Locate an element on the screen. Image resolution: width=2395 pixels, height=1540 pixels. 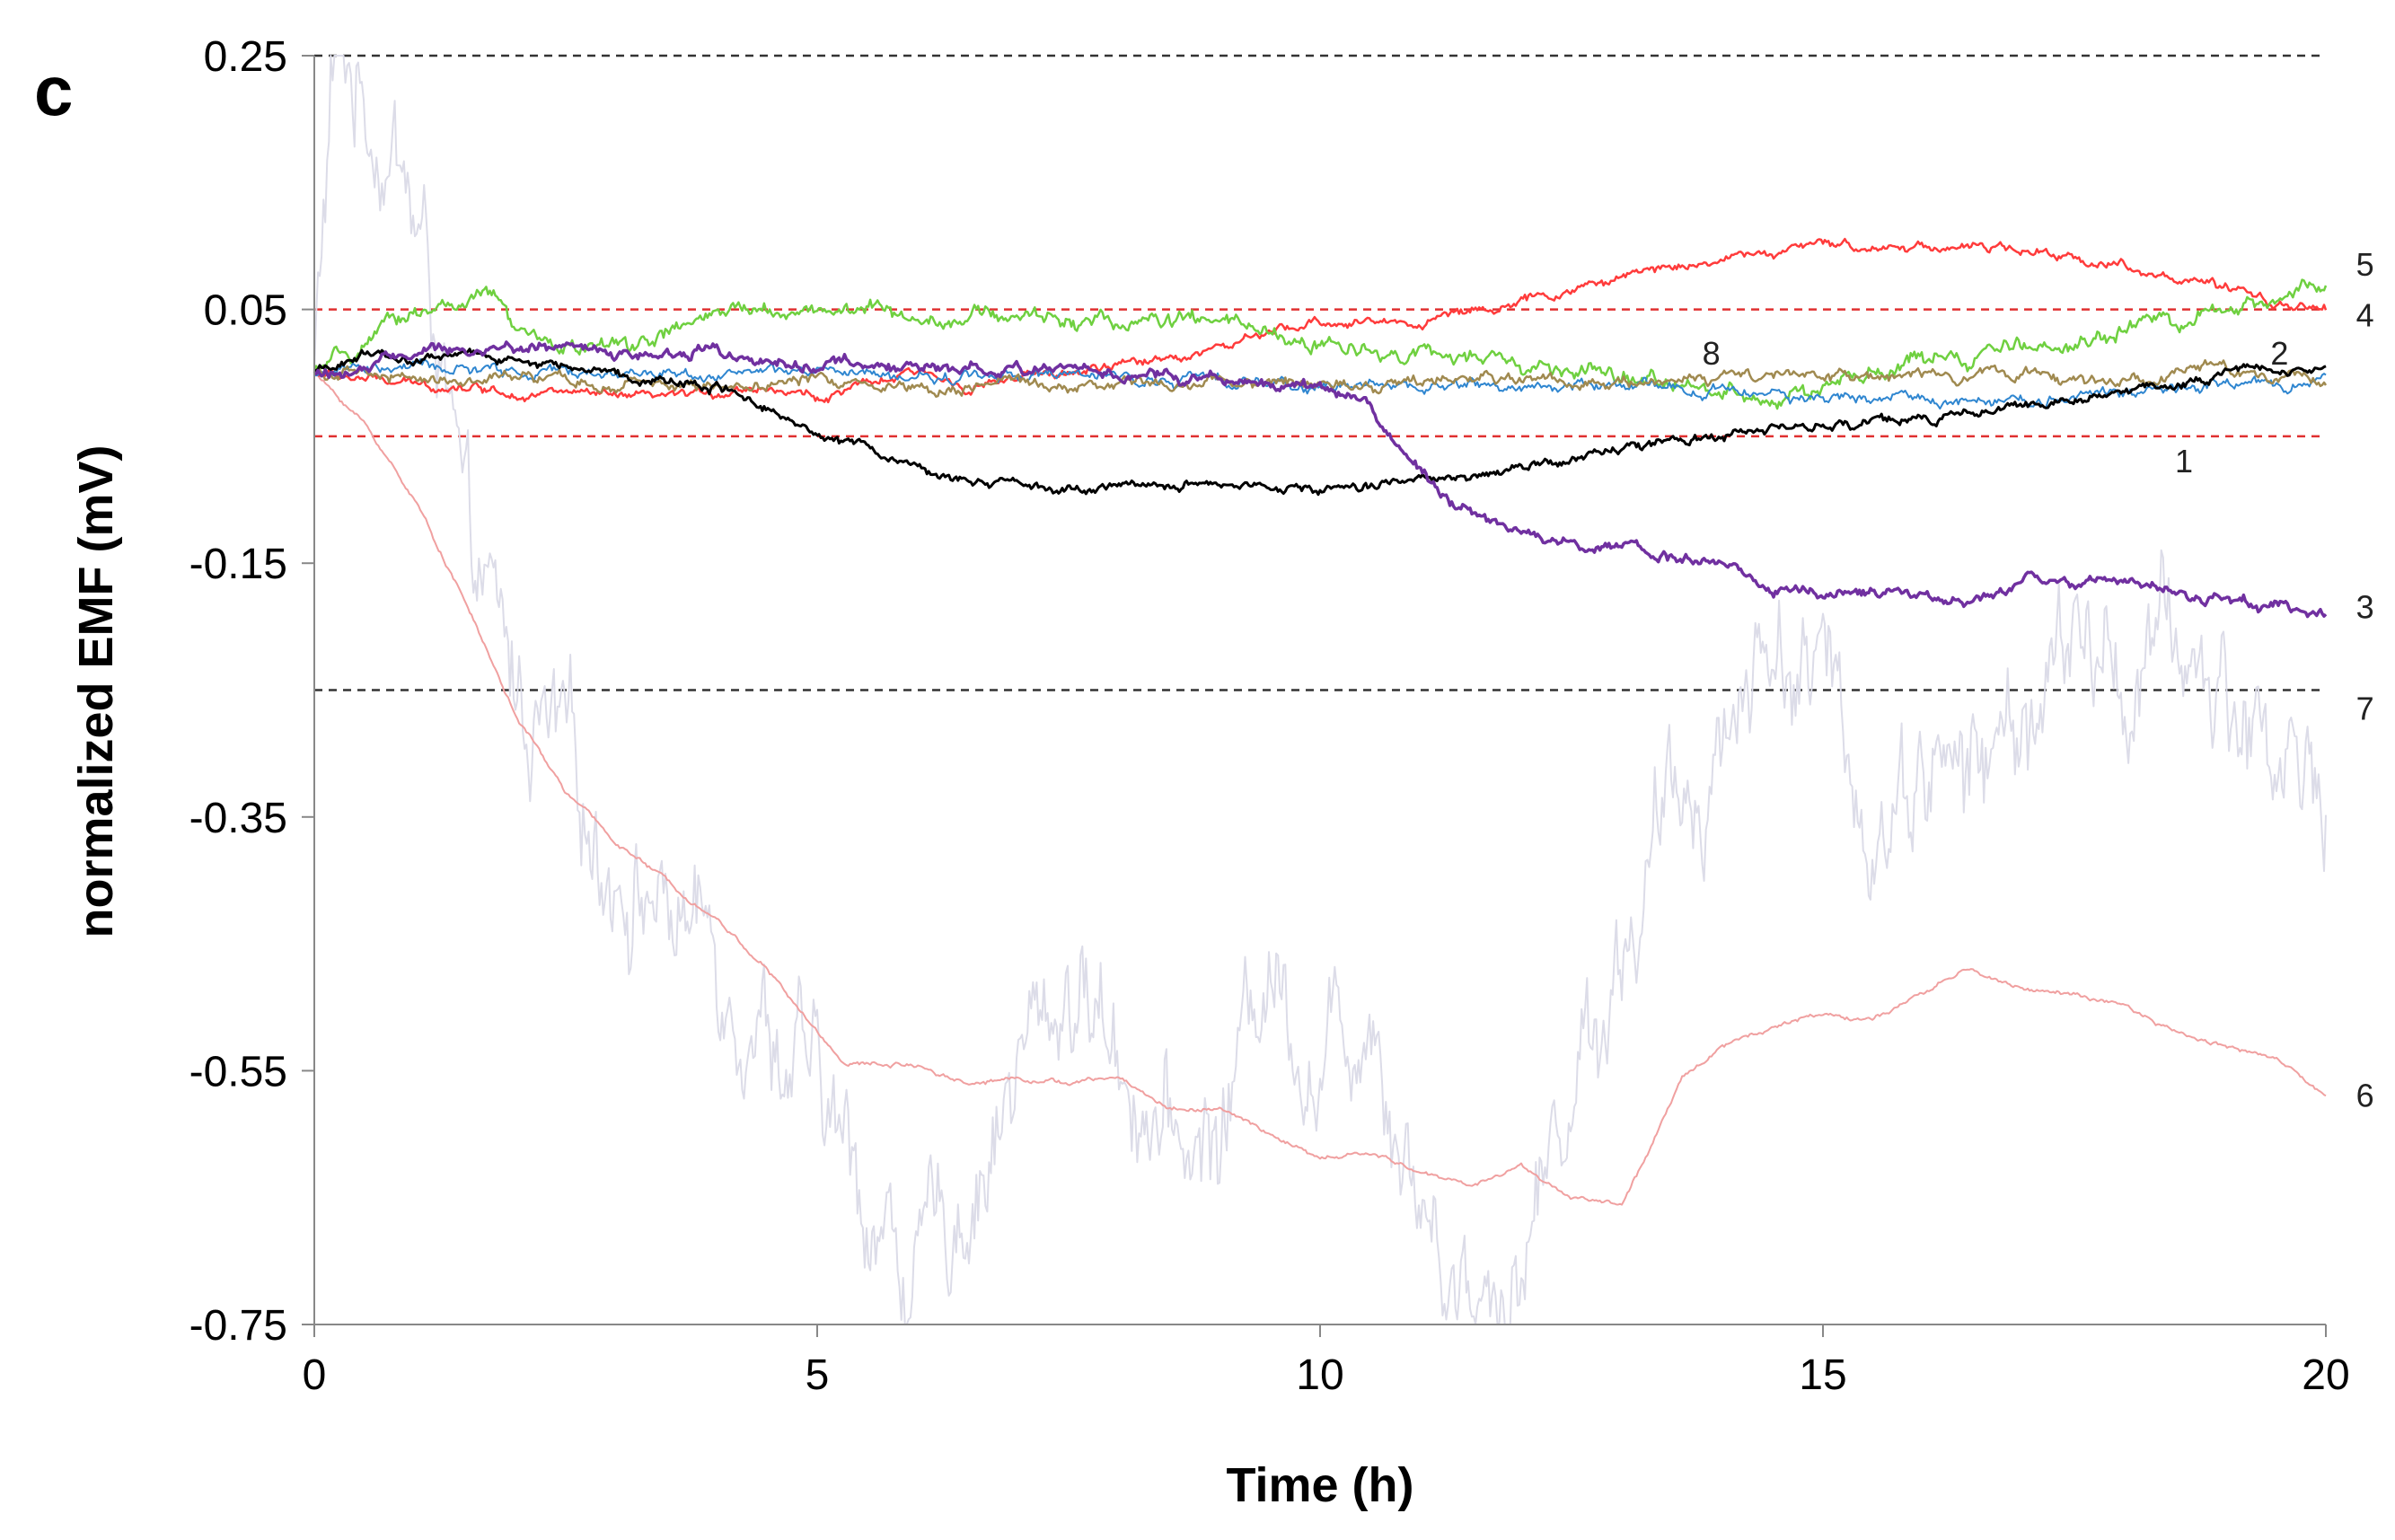
series-label-5: 5 is located at coordinates (2365, 264).